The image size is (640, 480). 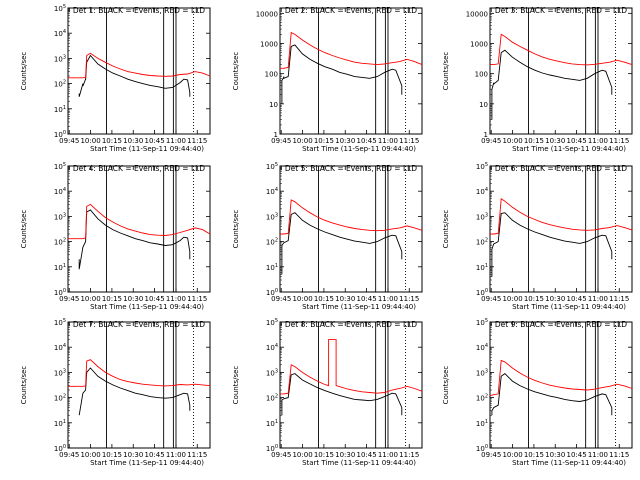 What do you see at coordinates (351, 168) in the screenshot?
I see `chart-title: Det 5: BLACK = Events, RED = LLD` at bounding box center [351, 168].